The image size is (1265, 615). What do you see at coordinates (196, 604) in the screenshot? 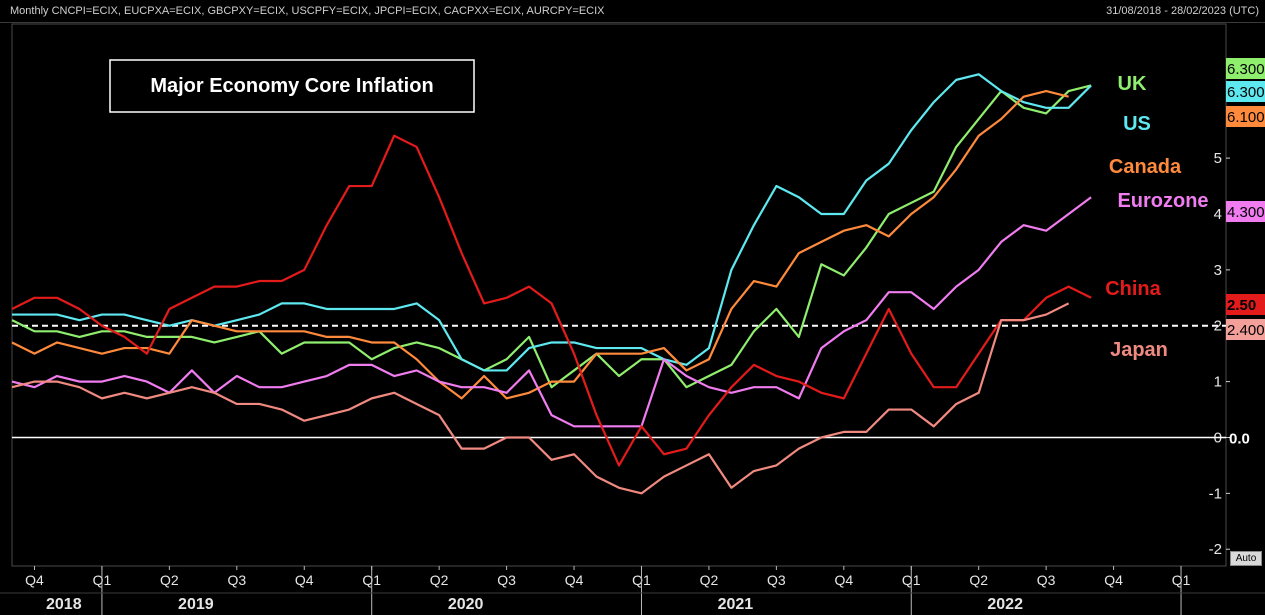
I see `year-label: 2019` at bounding box center [196, 604].